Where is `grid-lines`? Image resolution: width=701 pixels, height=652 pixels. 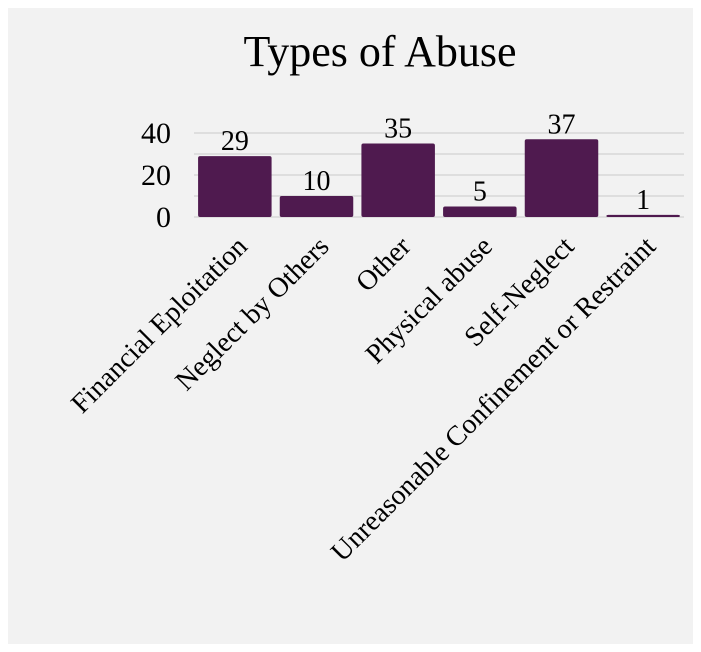 grid-lines is located at coordinates (439, 175).